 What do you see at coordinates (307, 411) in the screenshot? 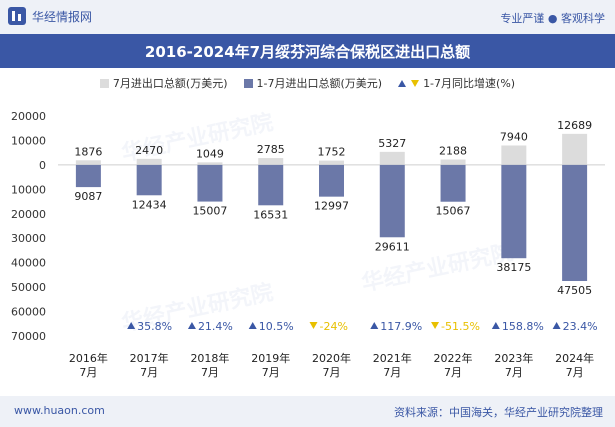
I see `footer: www.huaon.com 资料来源：中国海关，华经产业研究院整理` at bounding box center [307, 411].